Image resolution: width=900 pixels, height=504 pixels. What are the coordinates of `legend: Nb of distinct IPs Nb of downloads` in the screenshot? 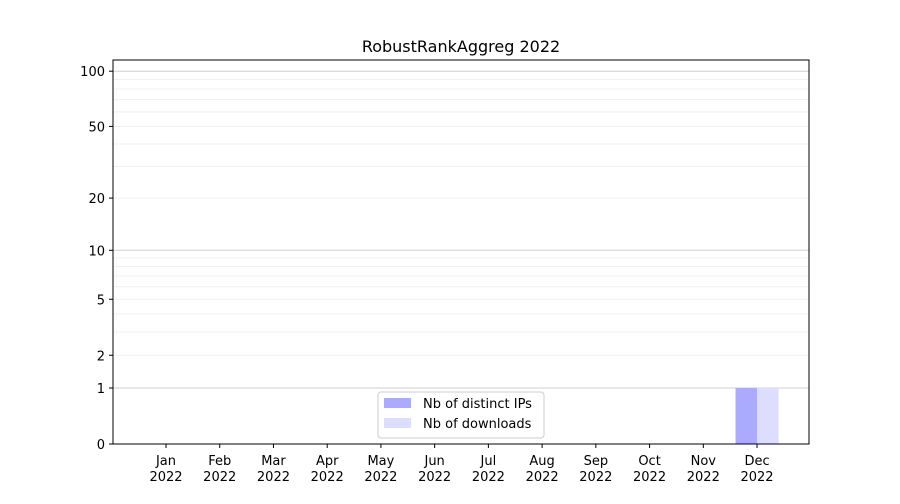 It's located at (461, 415).